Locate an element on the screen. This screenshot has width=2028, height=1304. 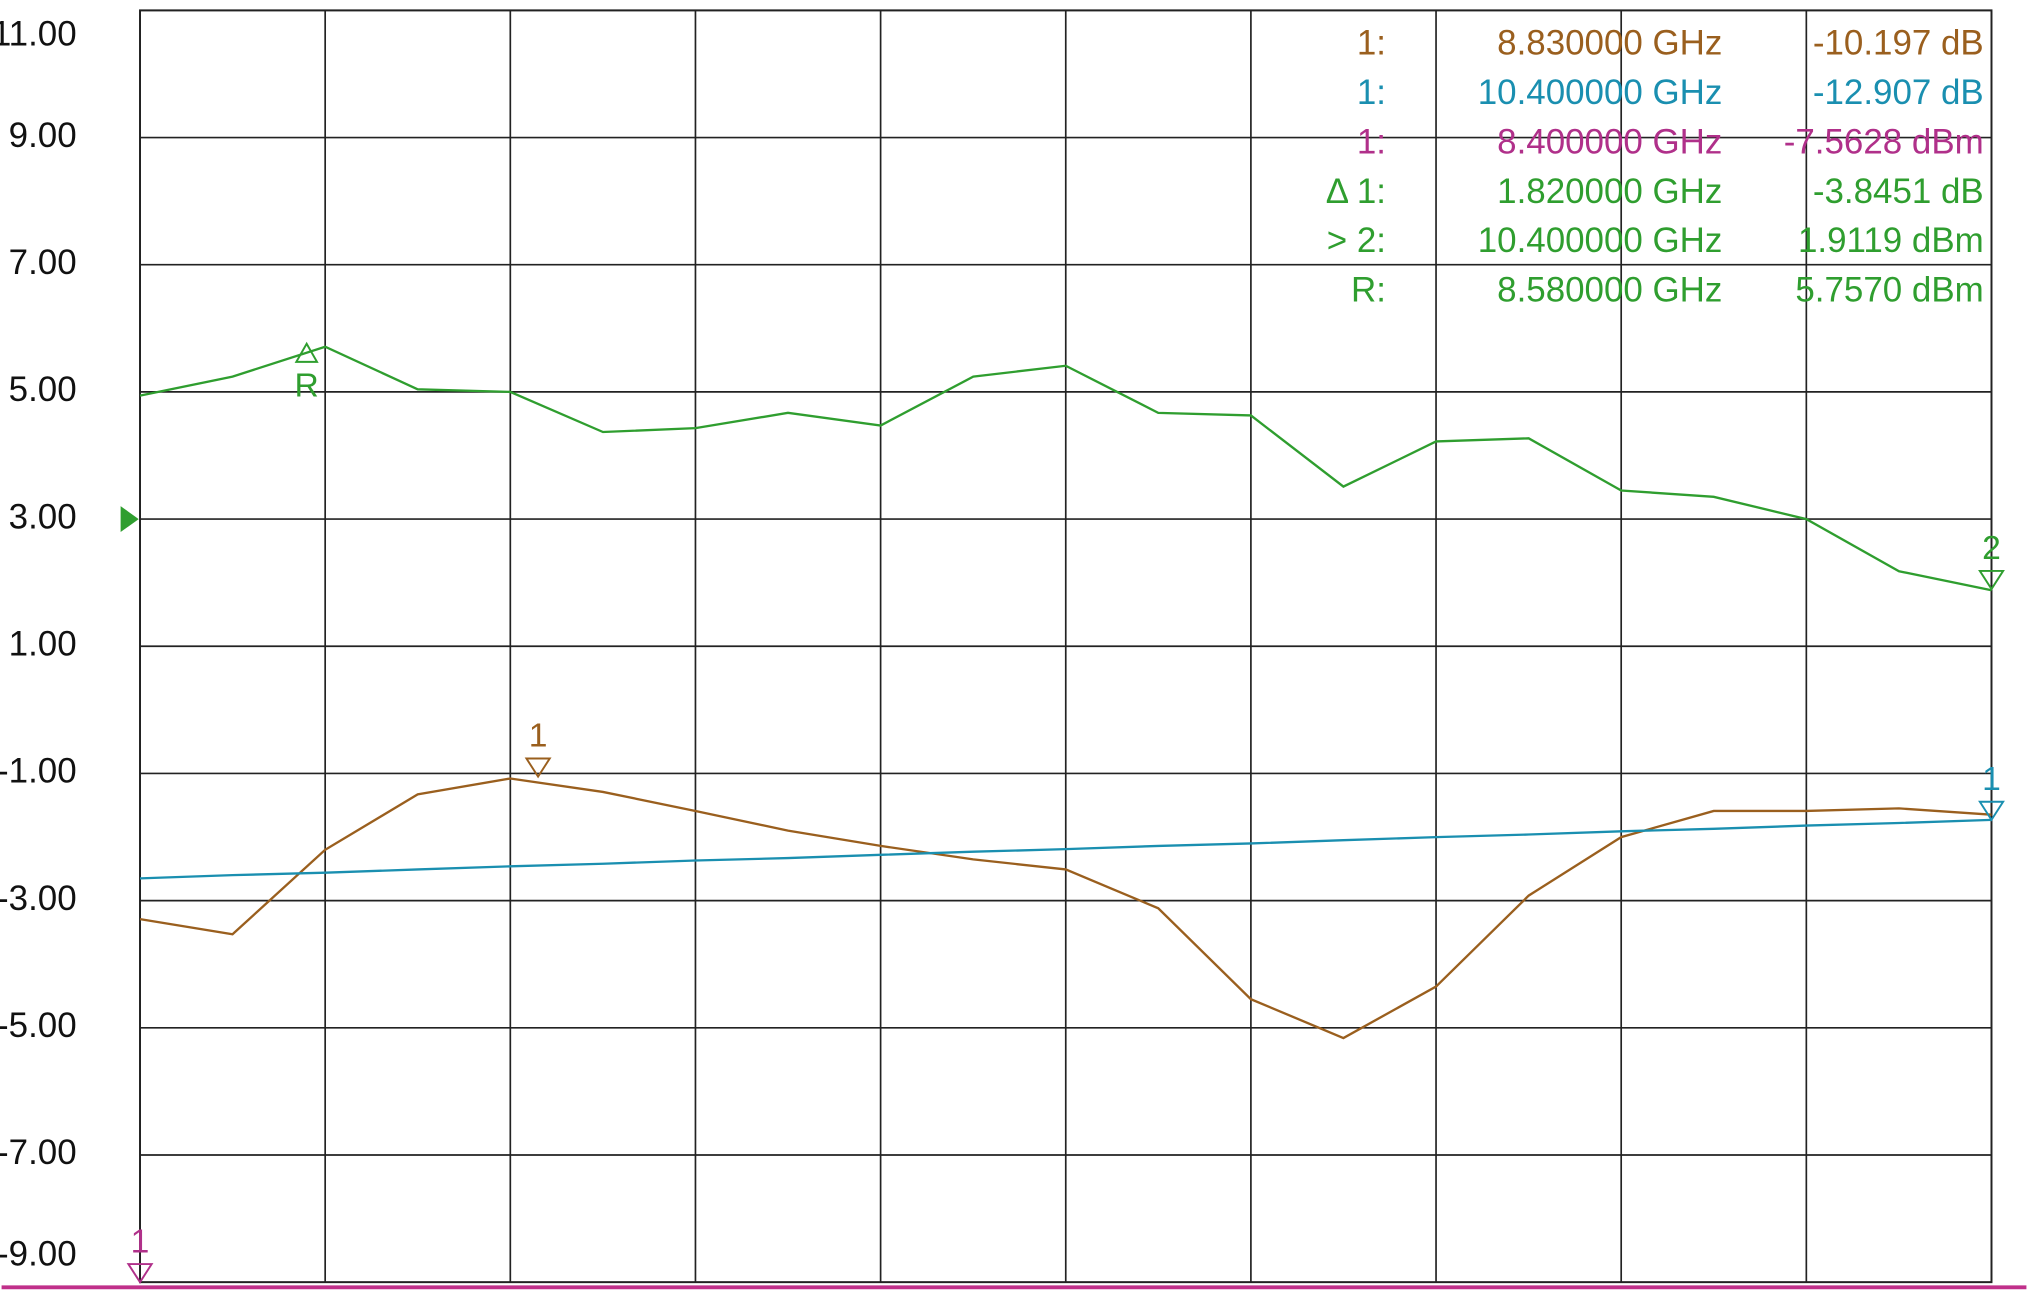
marker-label: R is located at coordinates (307, 386).